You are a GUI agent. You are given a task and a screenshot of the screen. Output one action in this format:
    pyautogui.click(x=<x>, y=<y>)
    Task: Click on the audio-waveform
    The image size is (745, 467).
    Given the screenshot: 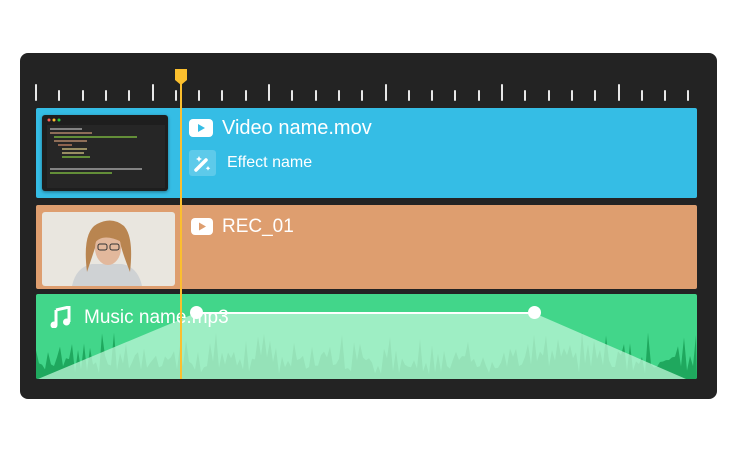 What is the action you would take?
    pyautogui.click(x=366, y=345)
    